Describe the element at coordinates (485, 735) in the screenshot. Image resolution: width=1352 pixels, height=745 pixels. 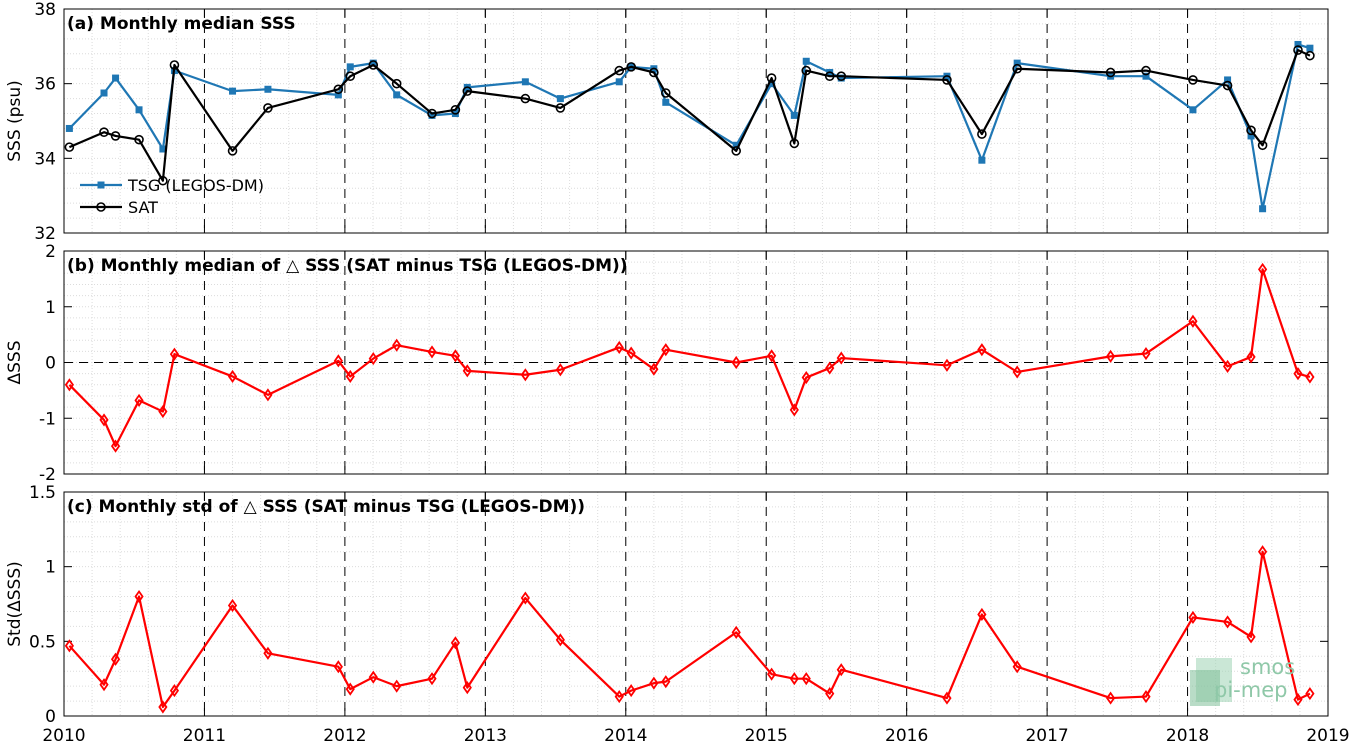
I see `x-tick-label: 2013` at that location.